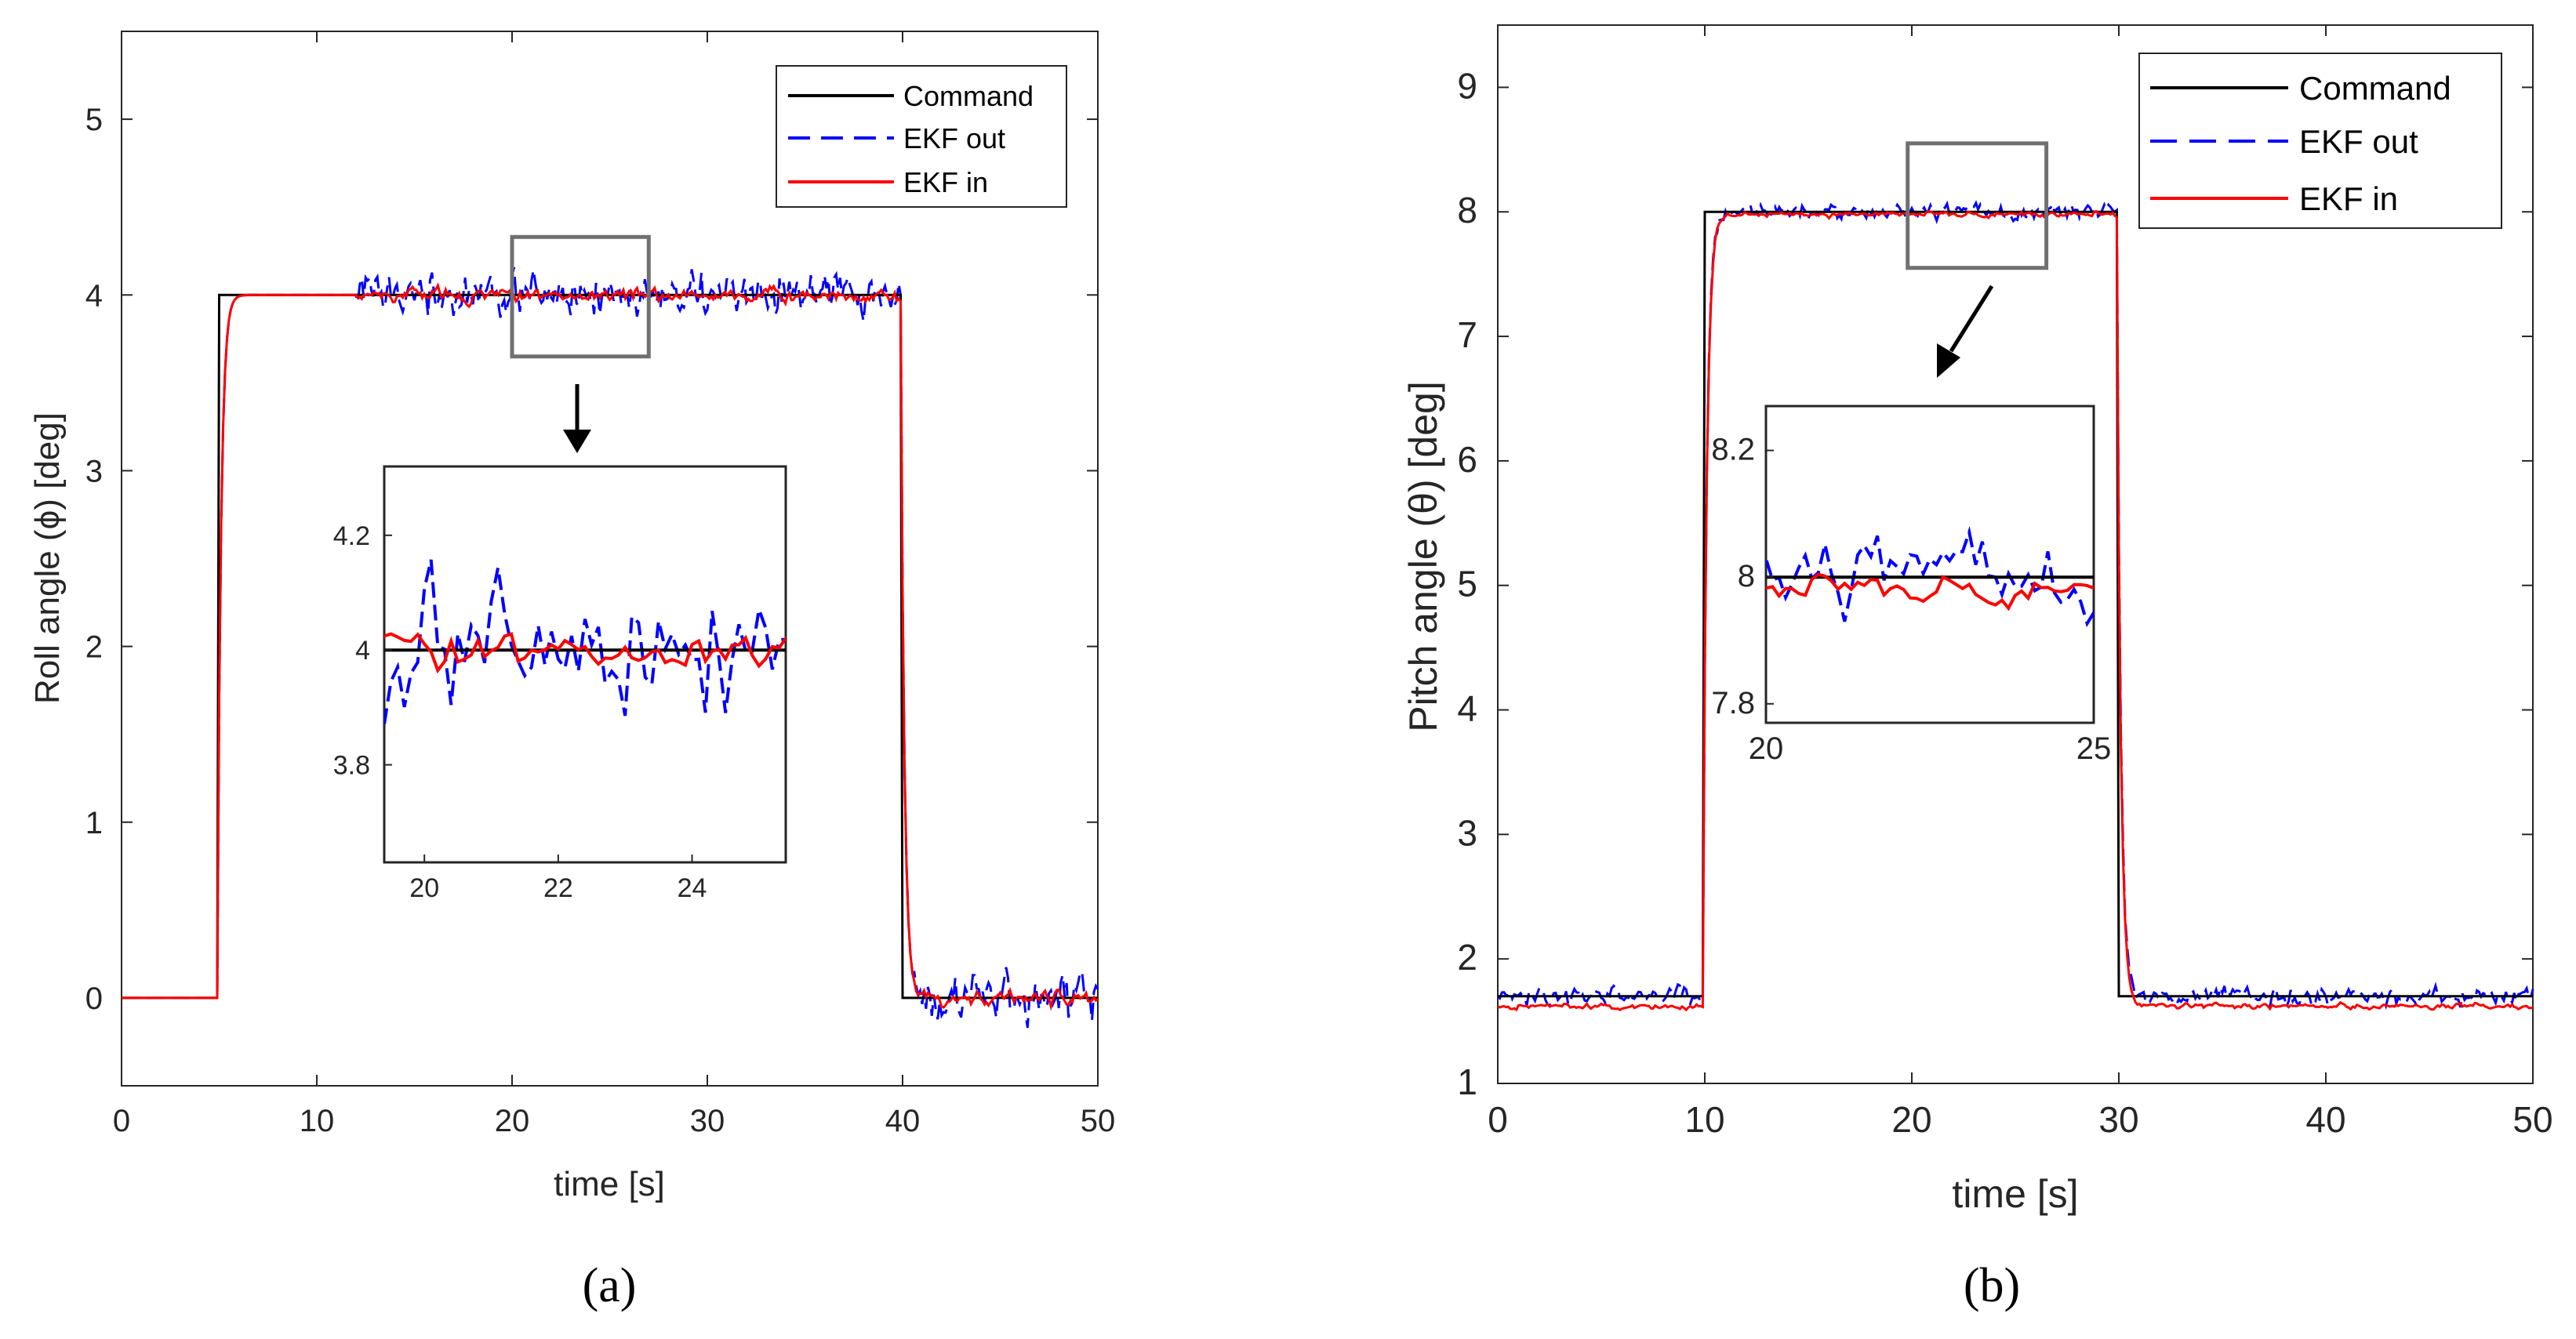 Image resolution: width=2576 pixels, height=1339 pixels. Describe the element at coordinates (1746, 576) in the screenshot. I see `inset-y-tick-label: 8` at that location.